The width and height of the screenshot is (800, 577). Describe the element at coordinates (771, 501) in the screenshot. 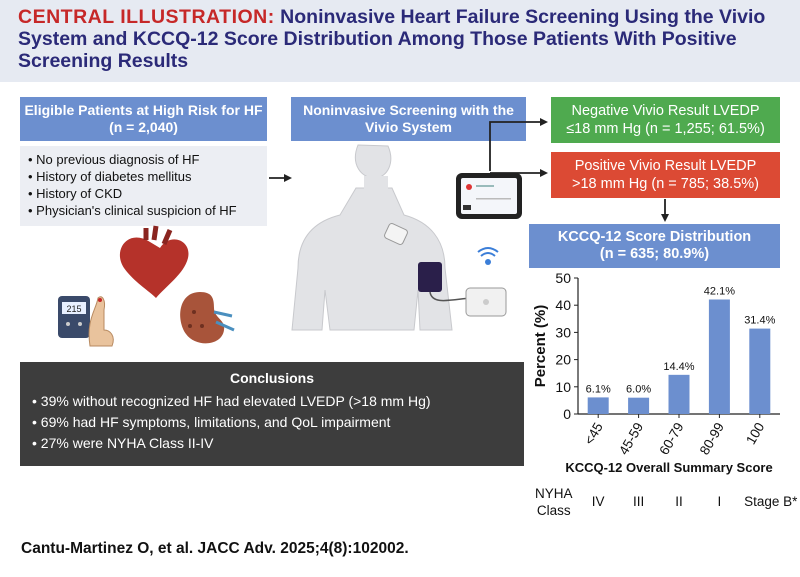

I see `nyha-class: Stage B*` at that location.